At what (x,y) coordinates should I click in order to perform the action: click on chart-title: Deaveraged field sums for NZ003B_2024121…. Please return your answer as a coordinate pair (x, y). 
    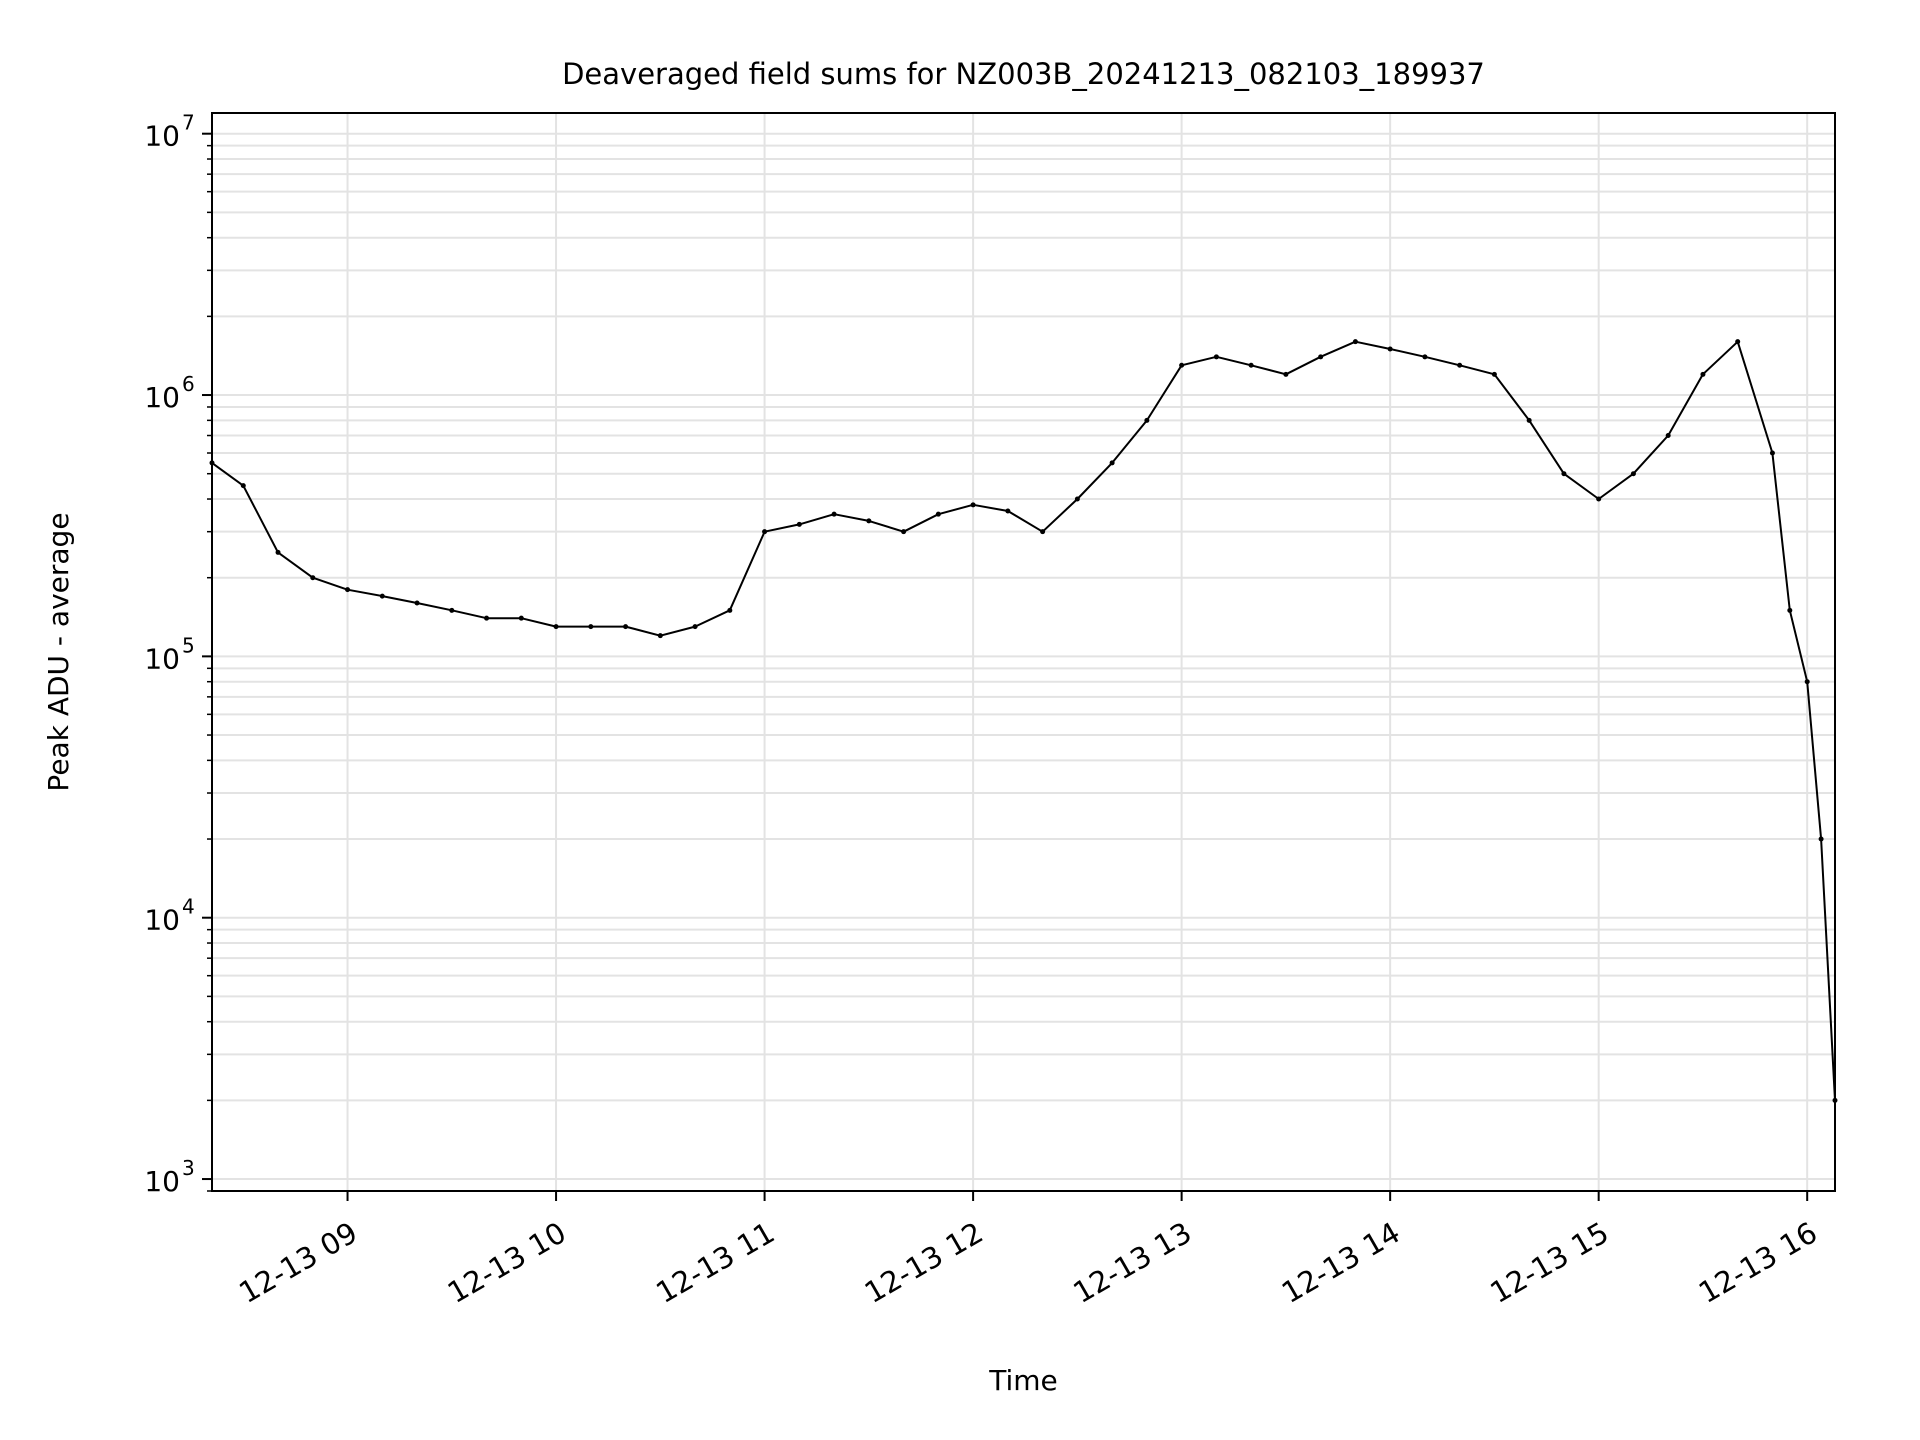
    Looking at the image, I should click on (1023, 74).